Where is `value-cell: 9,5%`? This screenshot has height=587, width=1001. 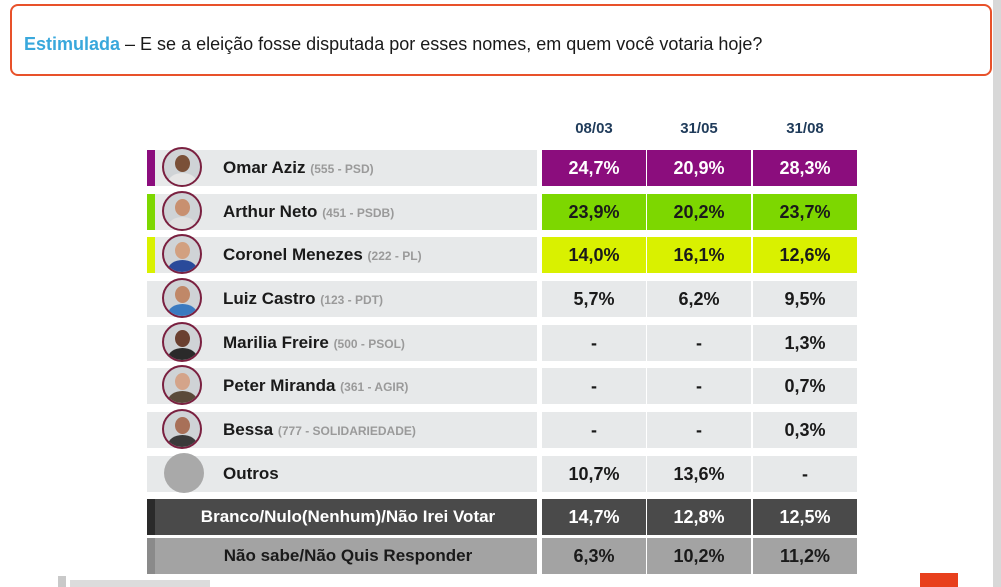 value-cell: 9,5% is located at coordinates (805, 299).